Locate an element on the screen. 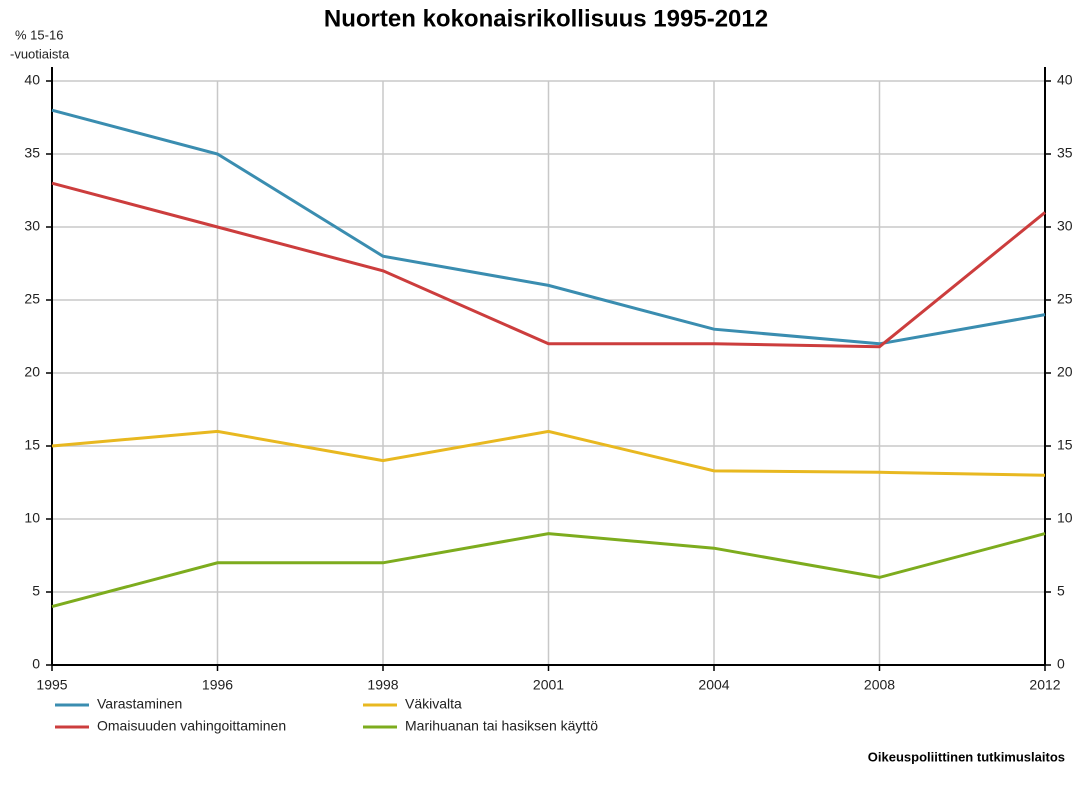  x-tick-label: 2008 is located at coordinates (879, 685).